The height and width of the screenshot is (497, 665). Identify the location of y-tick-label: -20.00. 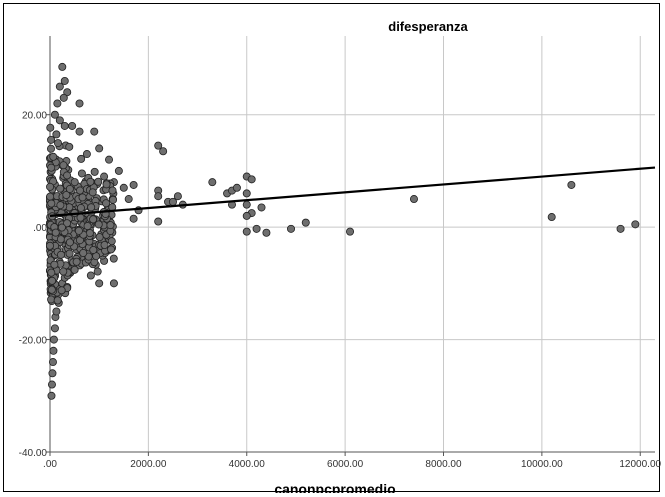
(33, 341).